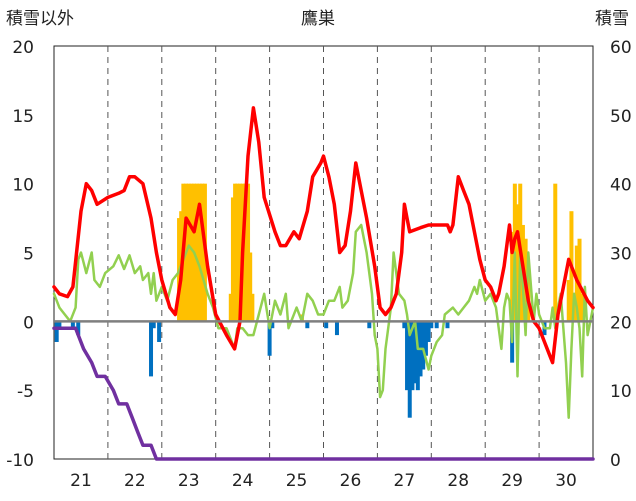  Describe the element at coordinates (297, 481) in the screenshot. I see `x-tick-label: 25` at that location.